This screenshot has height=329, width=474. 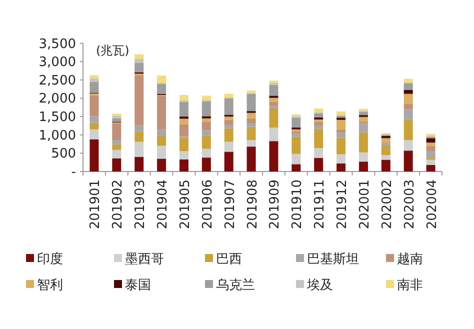 I want to click on x-tick-label: 201909, so click(x=275, y=205).